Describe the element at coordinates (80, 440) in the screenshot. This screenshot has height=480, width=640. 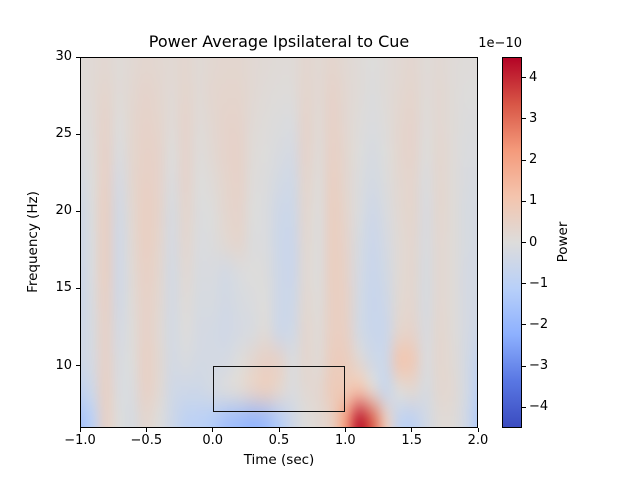
I see `x-tick-label: −1.0` at that location.